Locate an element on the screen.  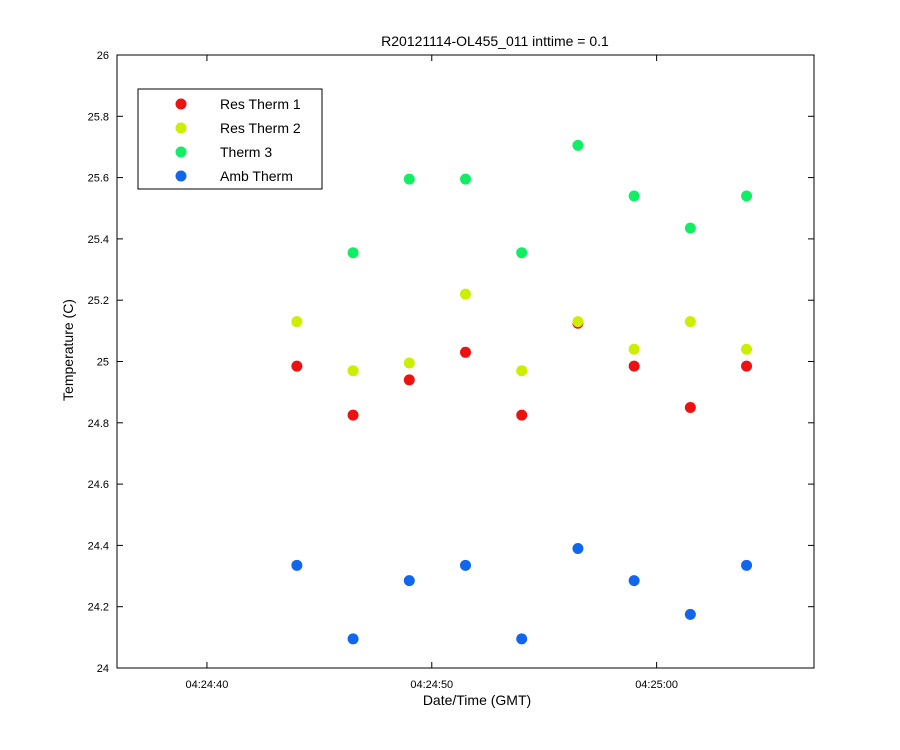
chart-title: R20121114-OL455_011 inttime = 0.1 is located at coordinates (495, 41).